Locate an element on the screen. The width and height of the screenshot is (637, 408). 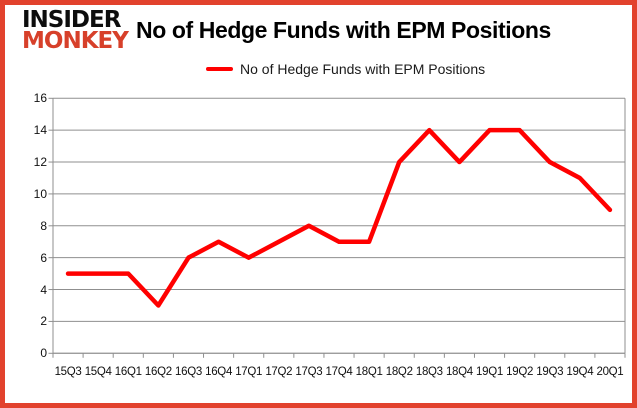
x-tick-label: 19Q4 is located at coordinates (580, 372).